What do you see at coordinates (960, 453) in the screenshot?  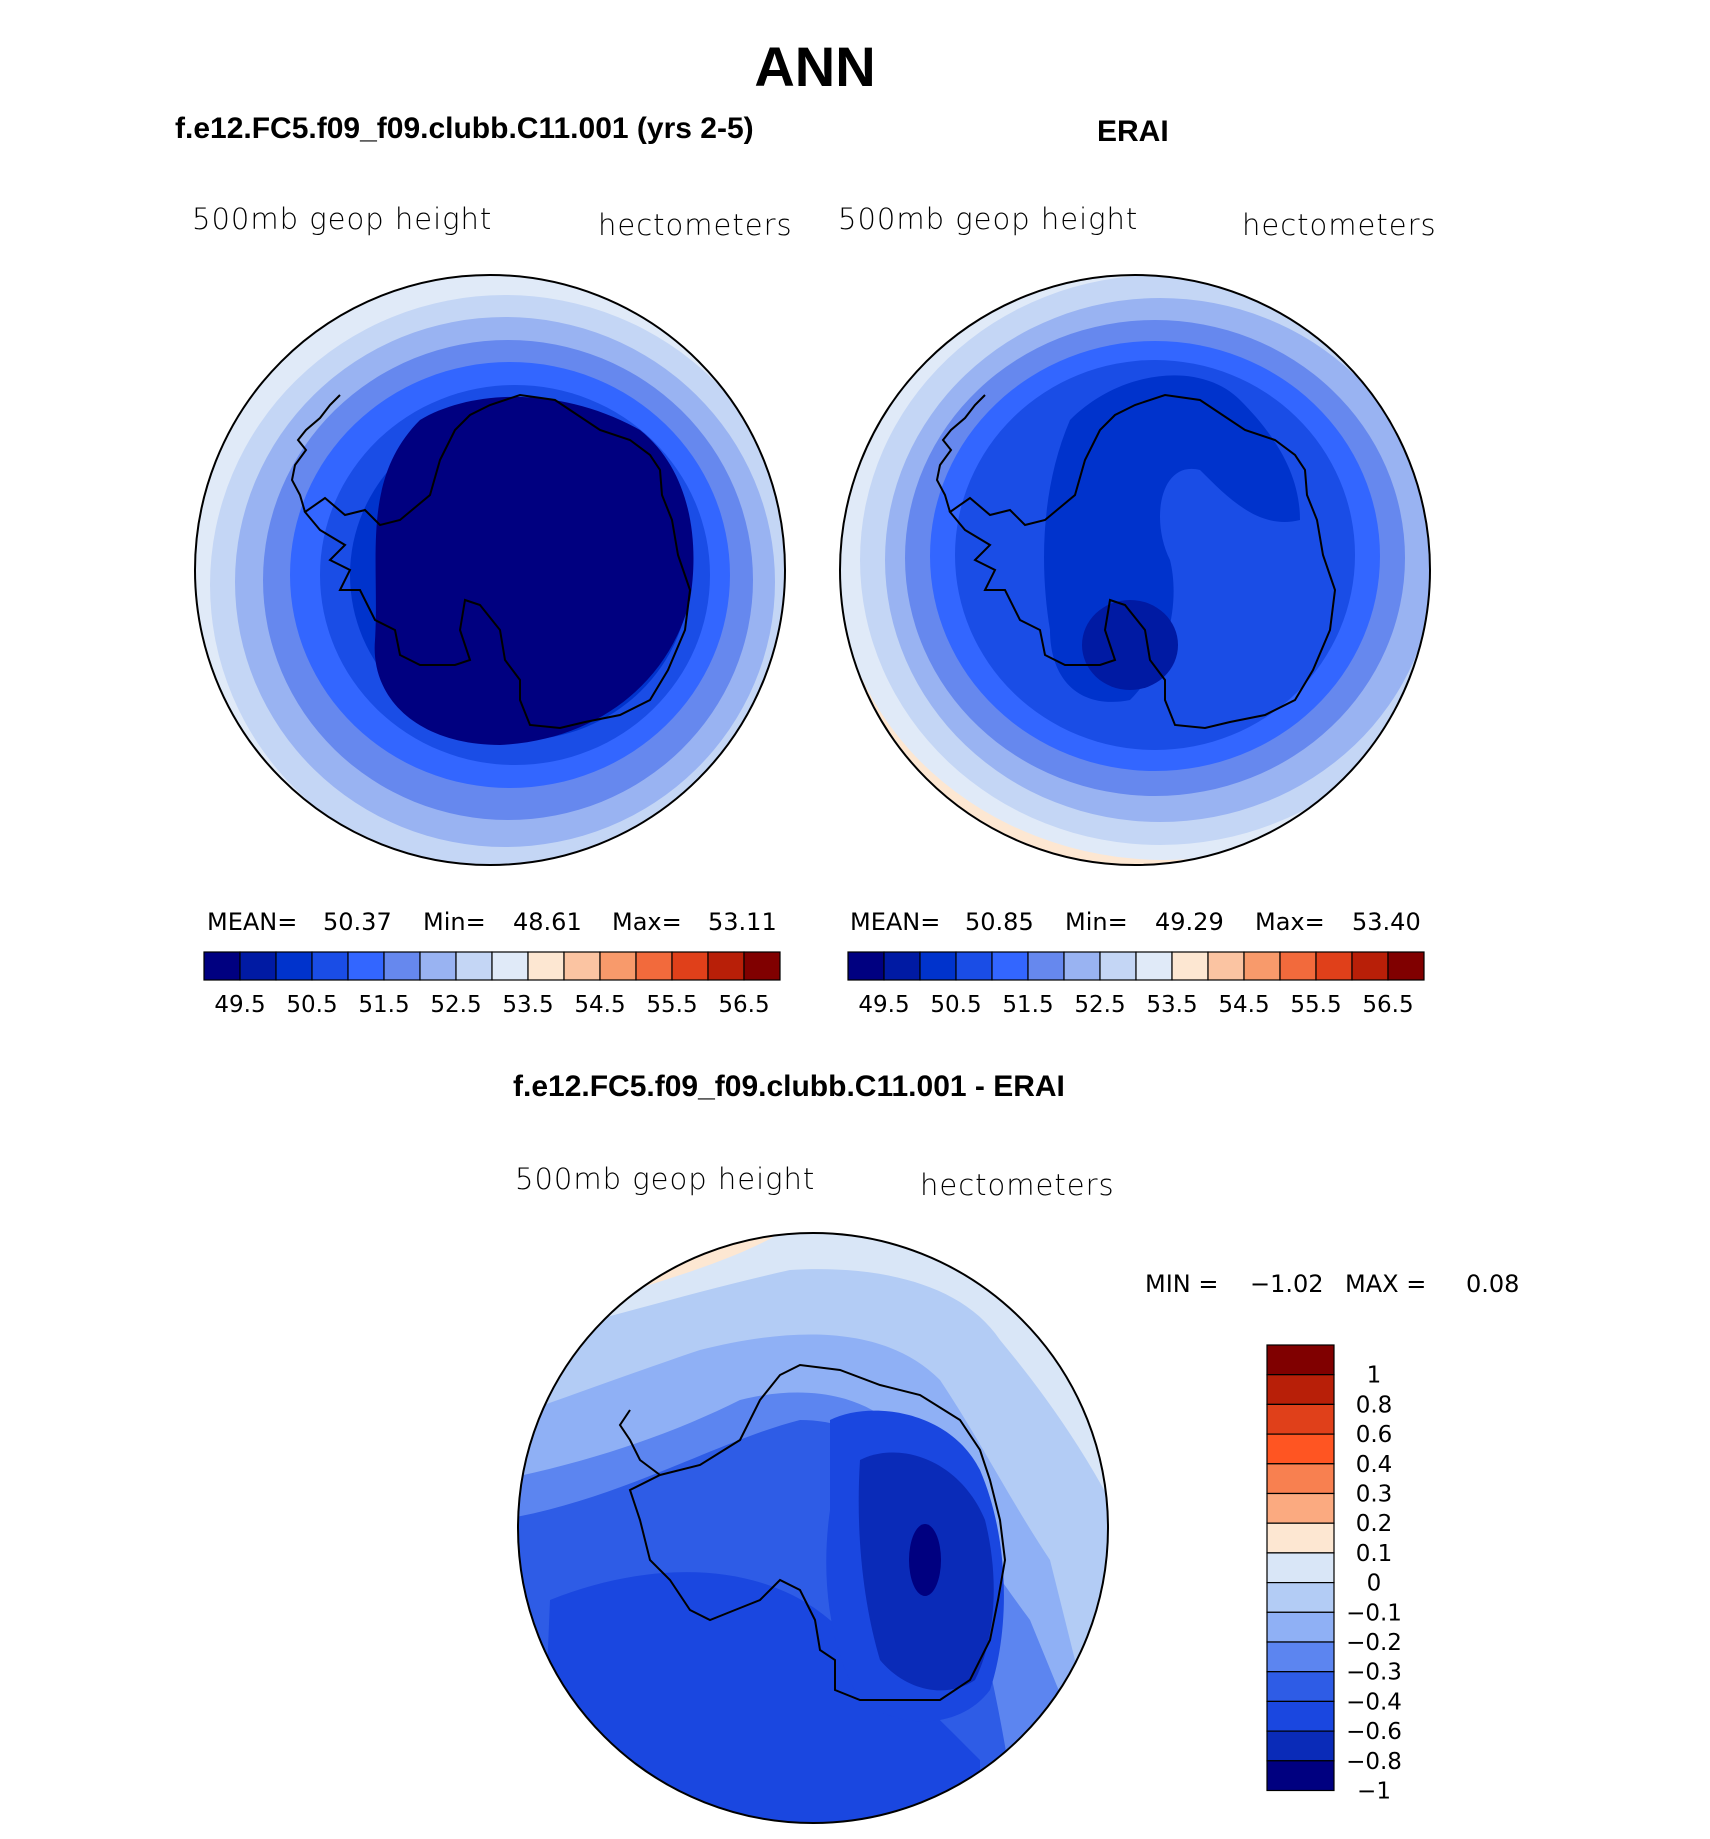 I see `panel-2-peninsula` at bounding box center [960, 453].